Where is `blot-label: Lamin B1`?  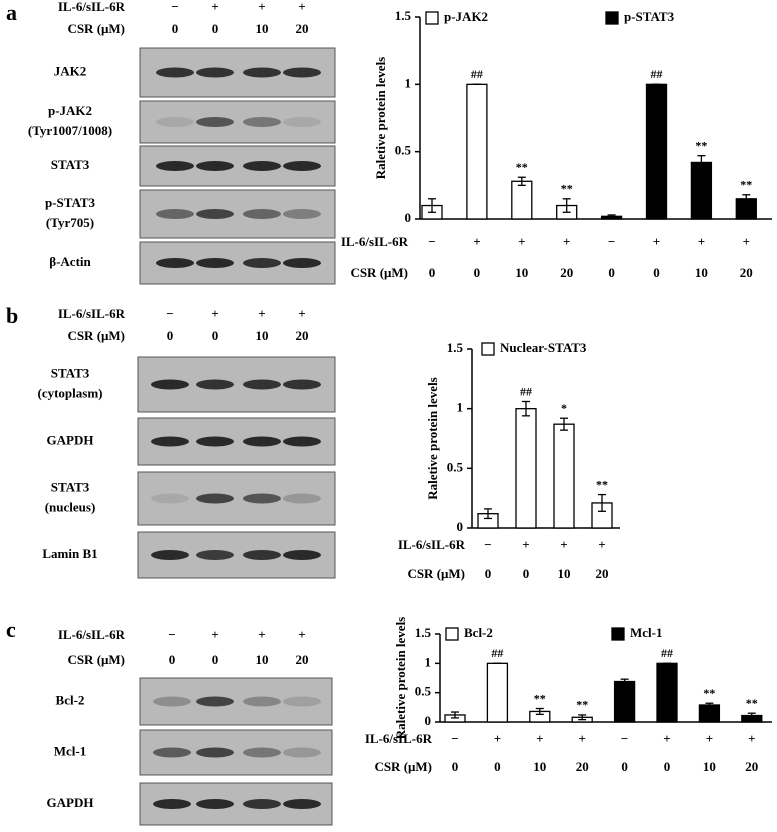 blot-label: Lamin B1 is located at coordinates (69, 553).